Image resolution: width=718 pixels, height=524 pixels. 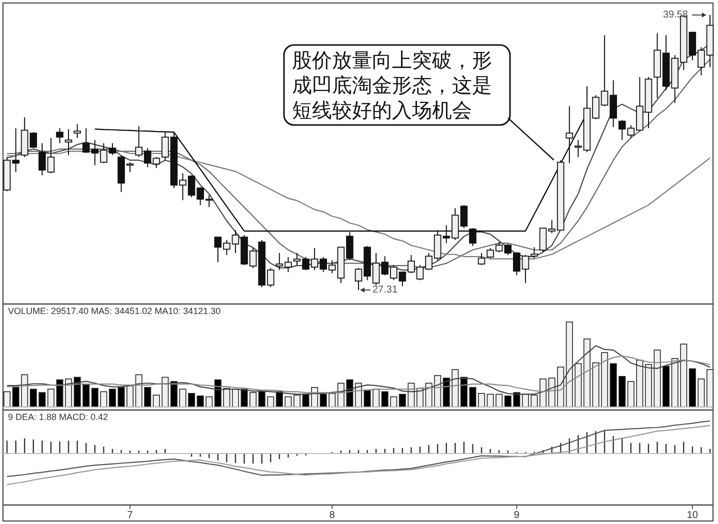 I want to click on x-tick-label: 9, so click(x=517, y=515).